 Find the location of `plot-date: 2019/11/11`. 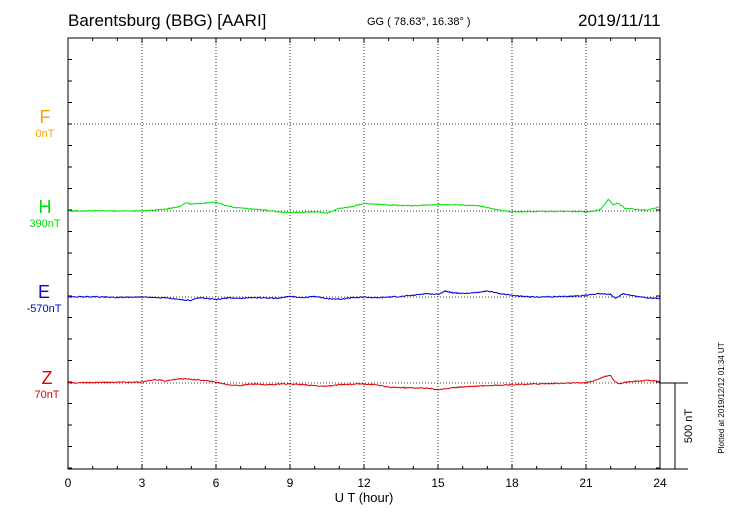

plot-date: 2019/11/11 is located at coordinates (619, 20).